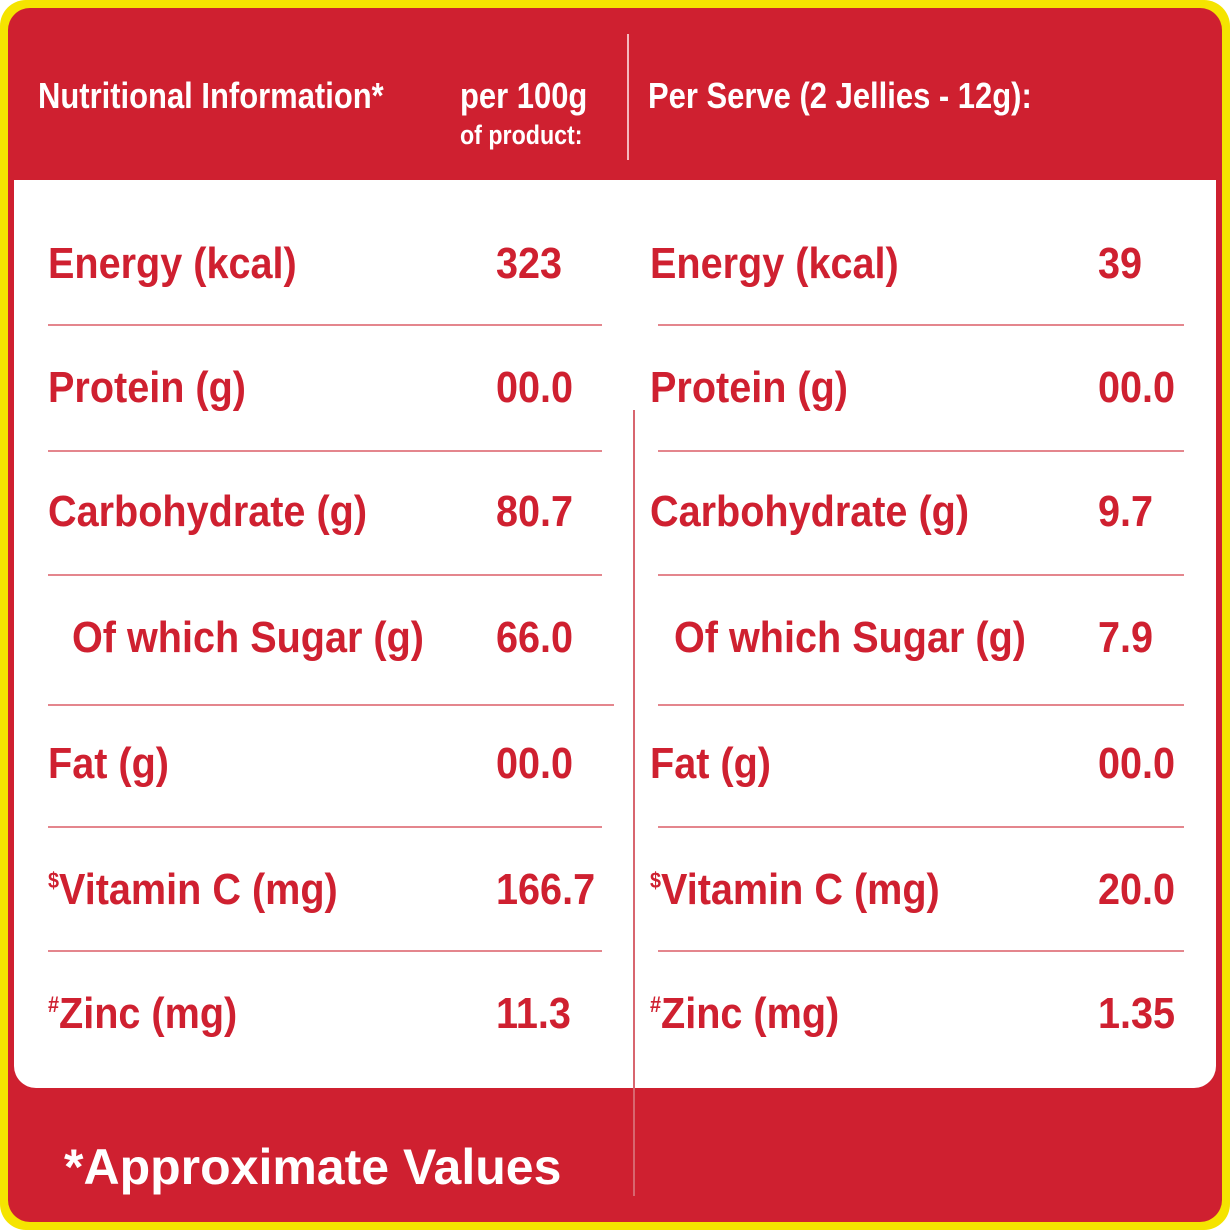 Image resolution: width=1230 pixels, height=1230 pixels. Describe the element at coordinates (535, 637) in the screenshot. I see `value-per-100g: 66.0` at that location.